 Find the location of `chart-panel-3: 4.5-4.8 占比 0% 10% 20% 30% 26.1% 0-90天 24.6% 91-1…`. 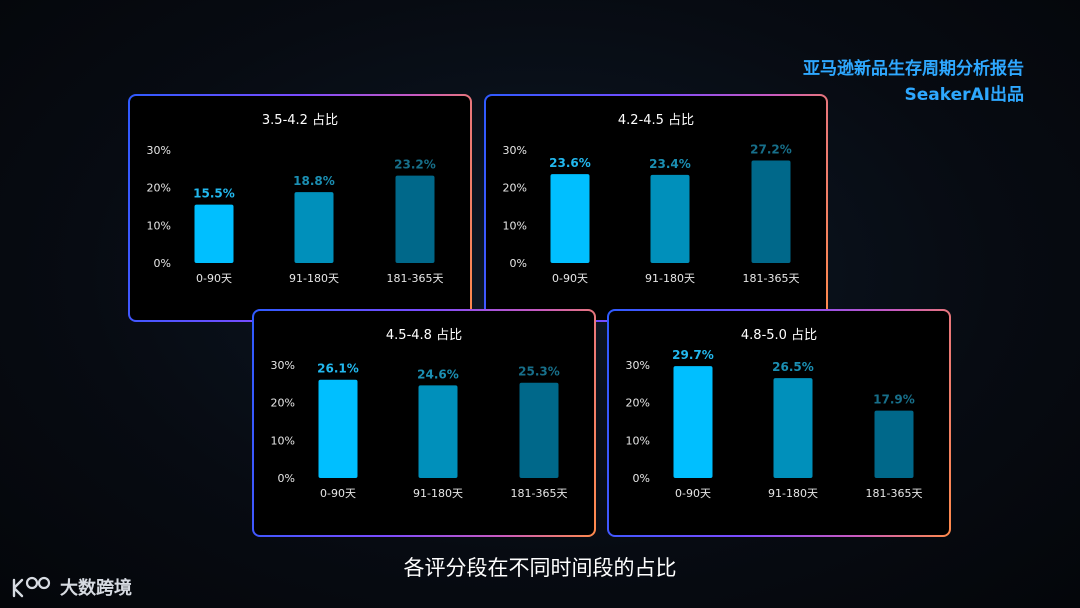

chart-panel-3: 4.5-4.8 占比 0% 10% 20% 30% 26.1% 0-90天 24.6% 91-1… is located at coordinates (424, 423).